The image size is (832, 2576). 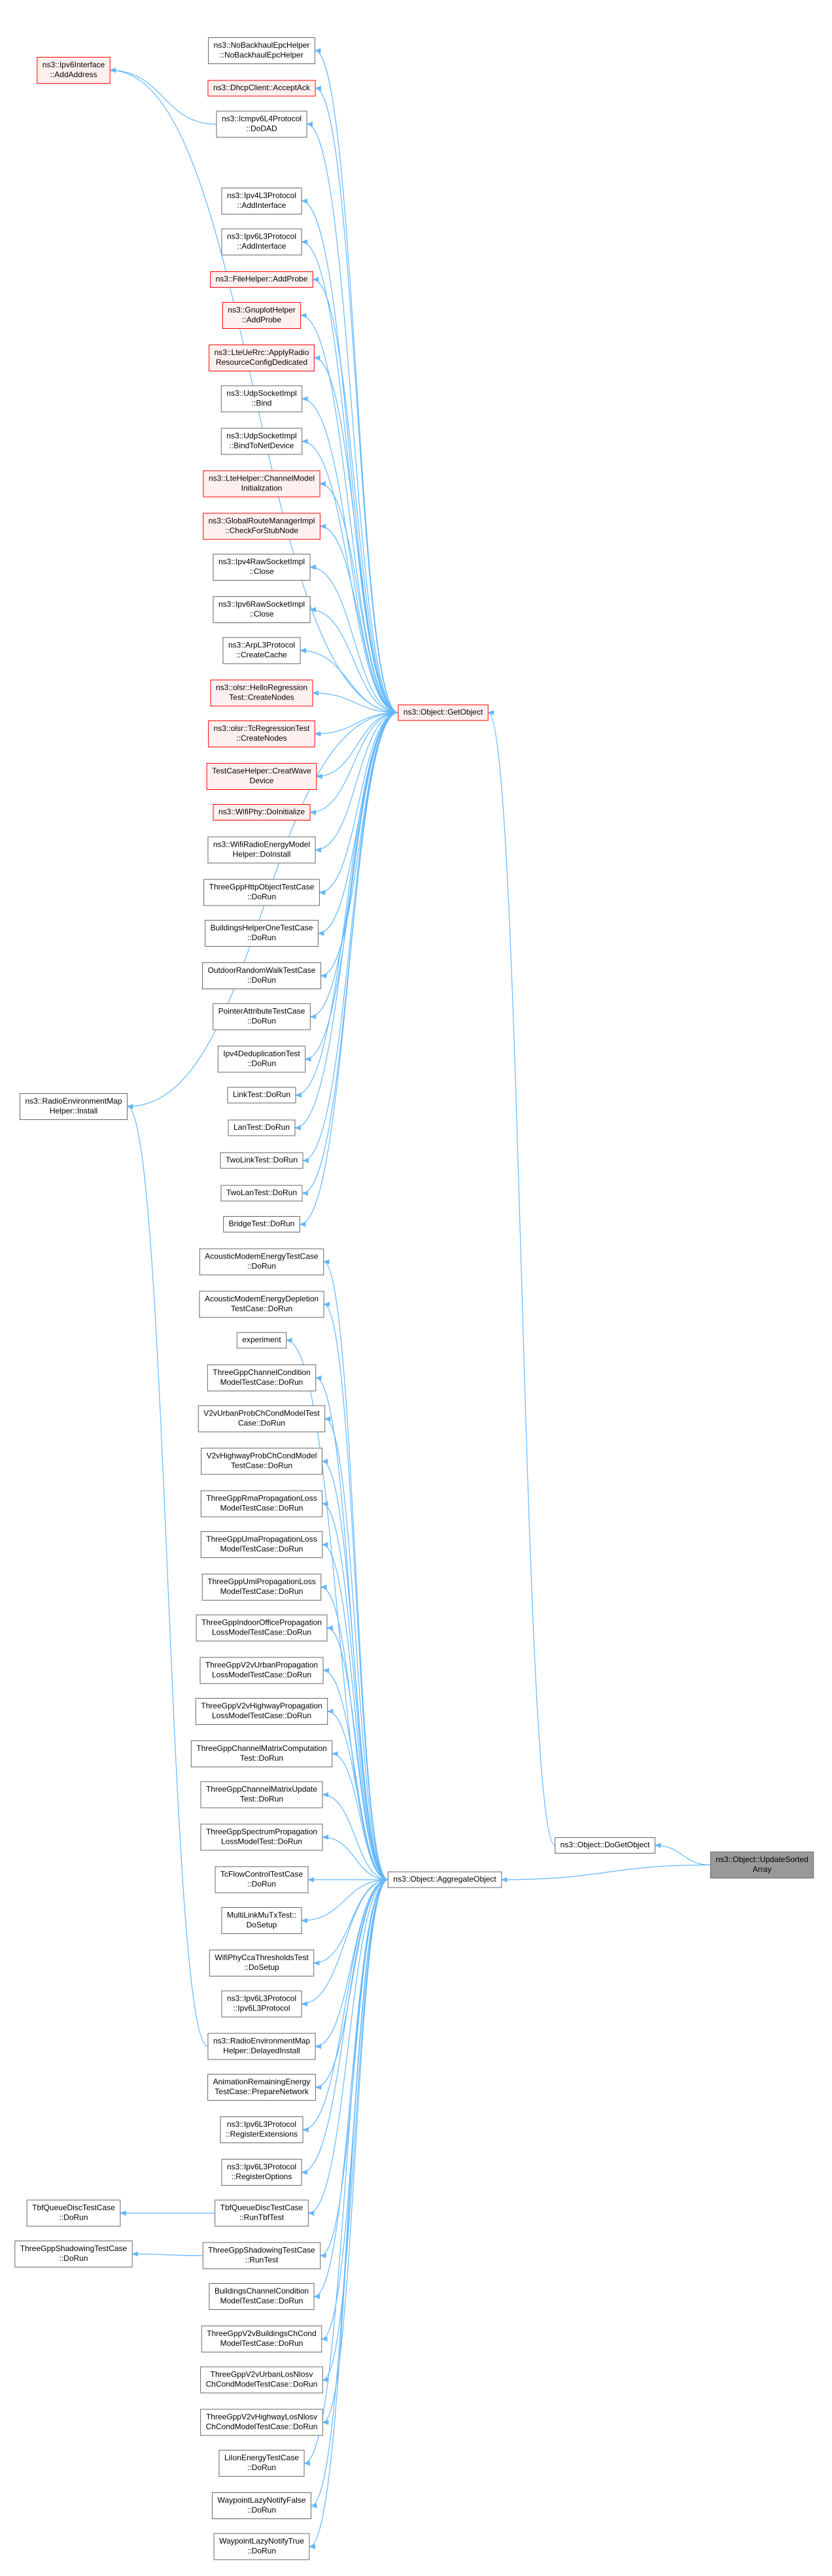 What do you see at coordinates (262, 521) in the screenshot?
I see `node-label: ns3::GlobalRouteManagerImpl` at bounding box center [262, 521].